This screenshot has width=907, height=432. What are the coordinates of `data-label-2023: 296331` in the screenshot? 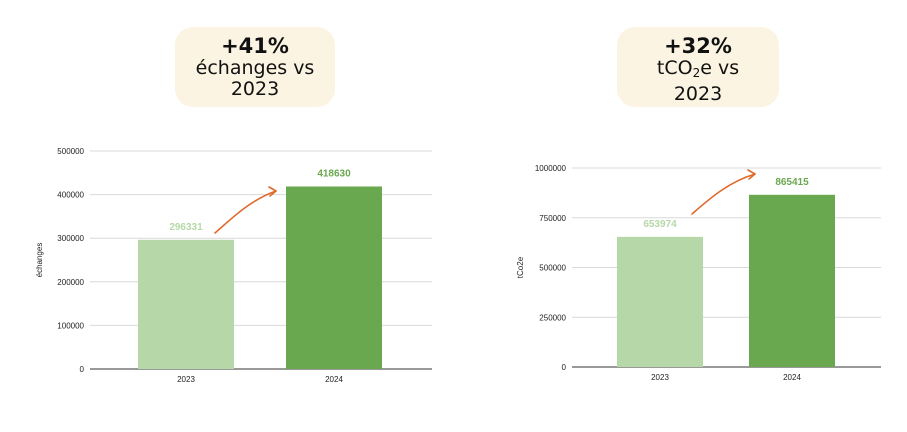 It's located at (186, 227).